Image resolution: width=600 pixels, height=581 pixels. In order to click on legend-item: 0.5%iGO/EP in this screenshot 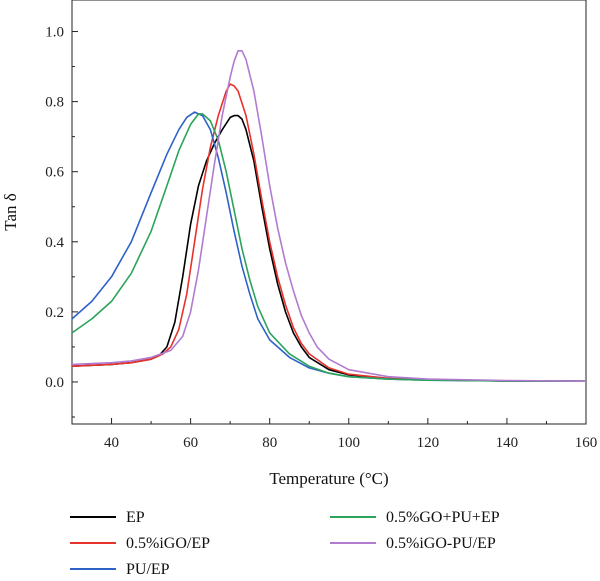, I will do `click(140, 543)`.